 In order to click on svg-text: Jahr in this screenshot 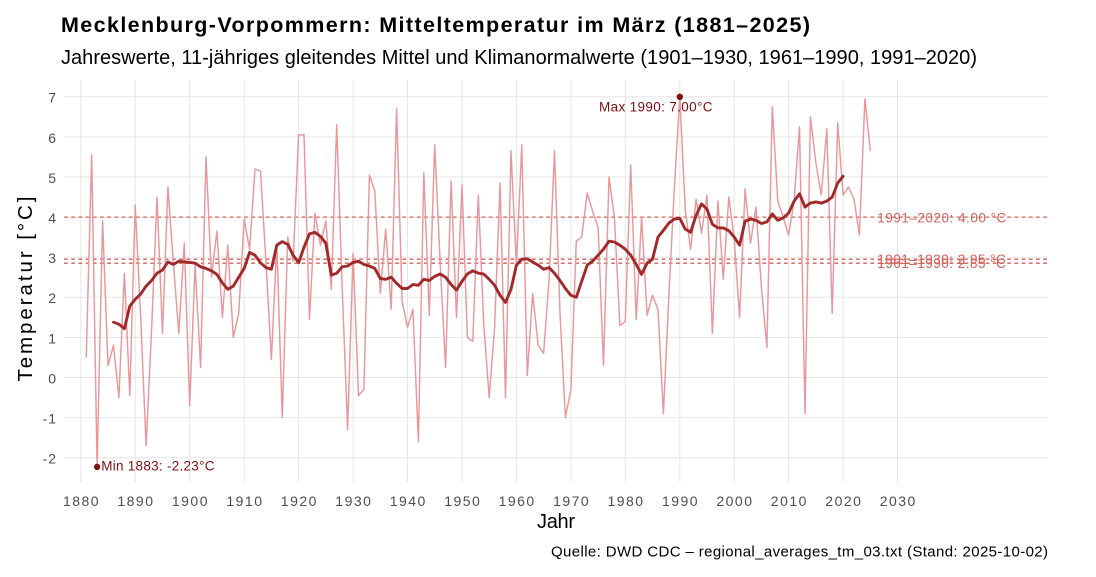, I will do `click(556, 522)`.